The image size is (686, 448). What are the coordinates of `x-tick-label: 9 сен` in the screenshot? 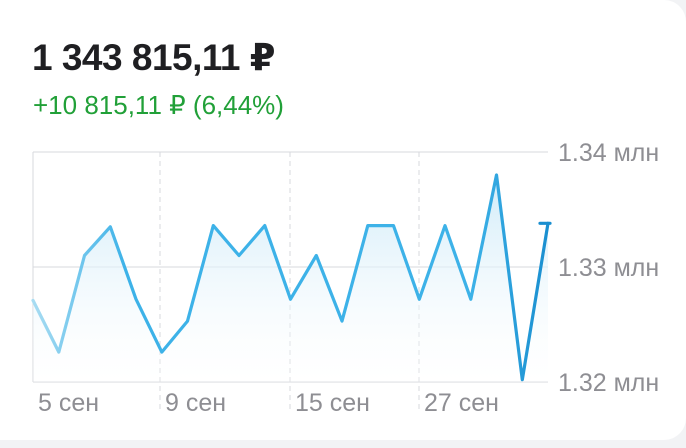 It's located at (195, 403).